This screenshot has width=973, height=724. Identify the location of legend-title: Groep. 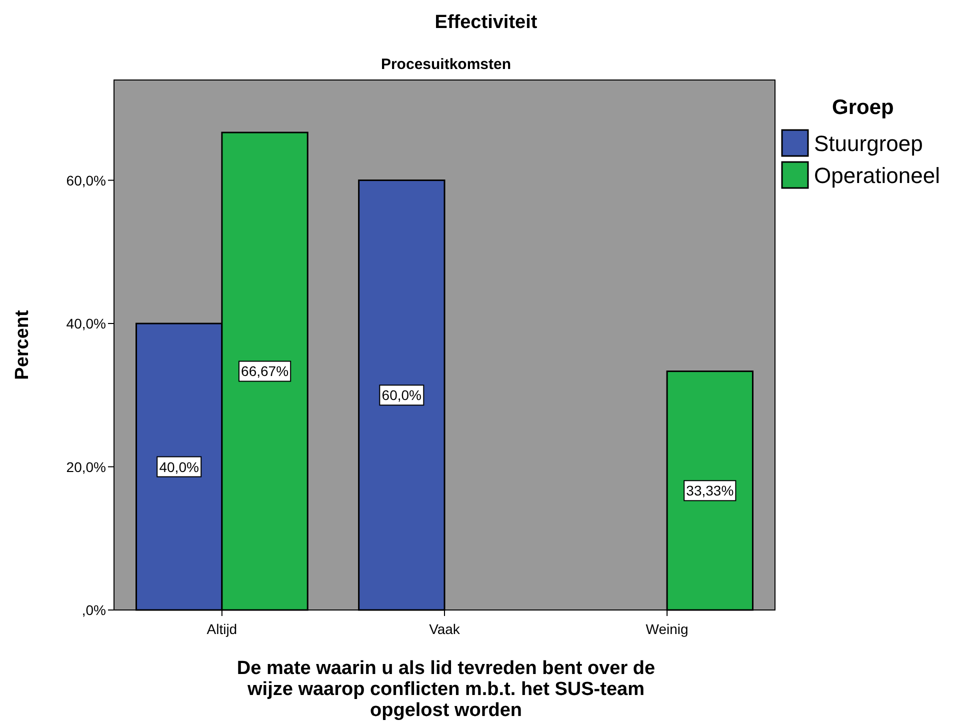
(863, 107).